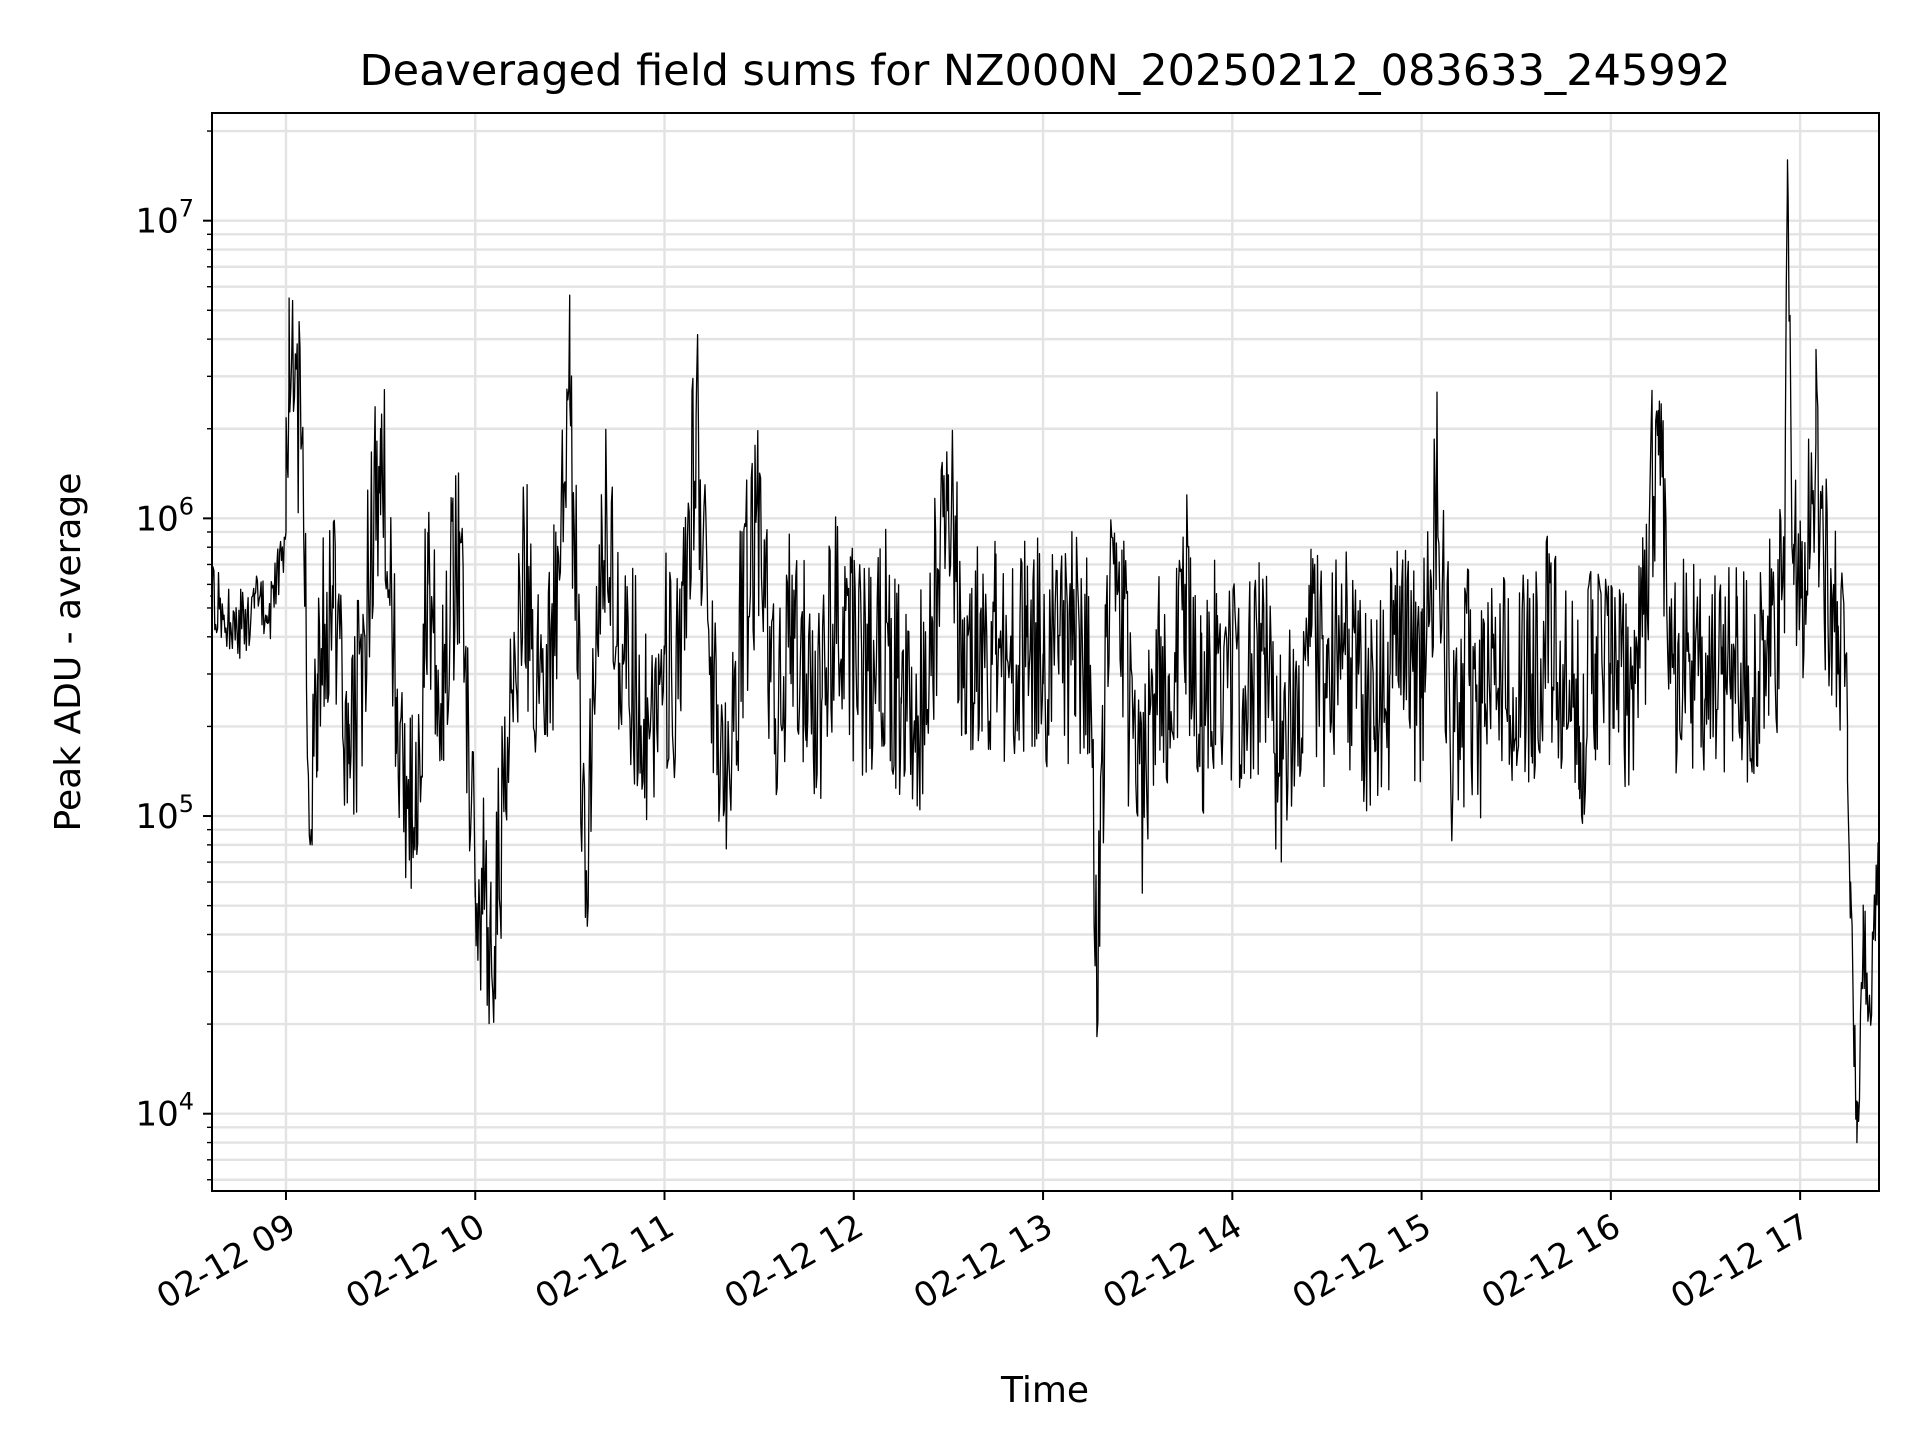 This screenshot has height=1440, width=1920. What do you see at coordinates (164, 515) in the screenshot?
I see `y-tick-label: 10⁶` at bounding box center [164, 515].